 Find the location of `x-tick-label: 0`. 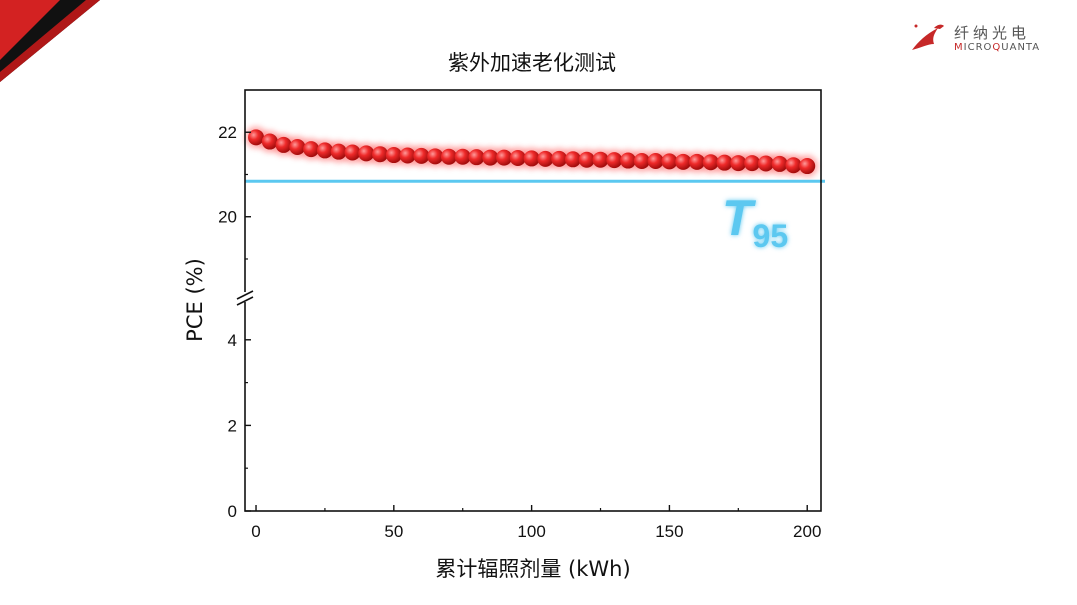

x-tick-label: 0 is located at coordinates (255, 531).